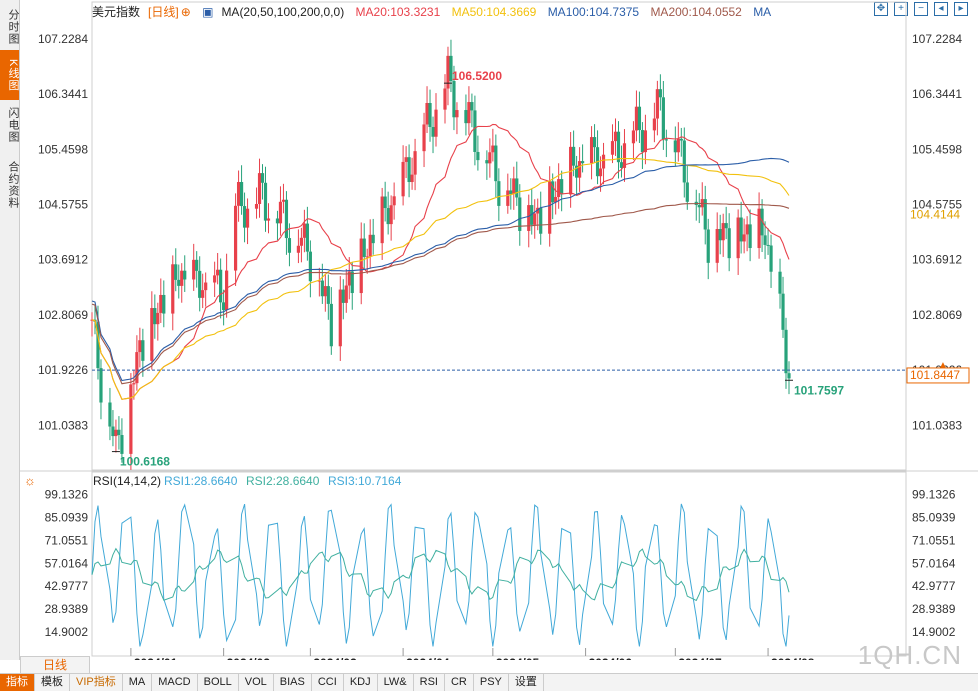  I want to click on zoom-out-icon: −, so click(921, 9).